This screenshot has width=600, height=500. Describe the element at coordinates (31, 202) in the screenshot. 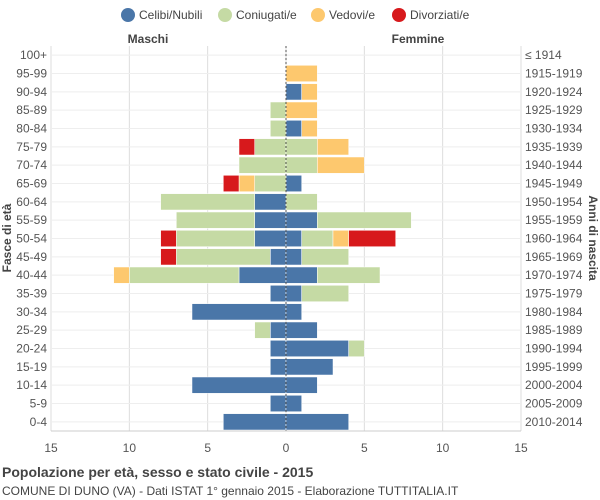

I see `age-group-label: 60-64` at that location.